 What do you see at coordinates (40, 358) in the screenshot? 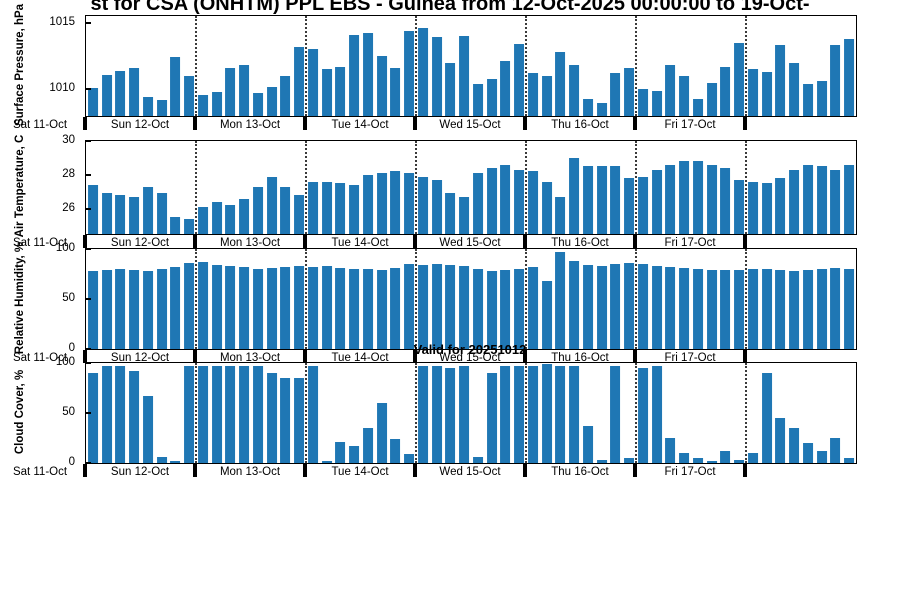
I see `humidity-x-start-label: Sat 11-Oct` at bounding box center [40, 358].